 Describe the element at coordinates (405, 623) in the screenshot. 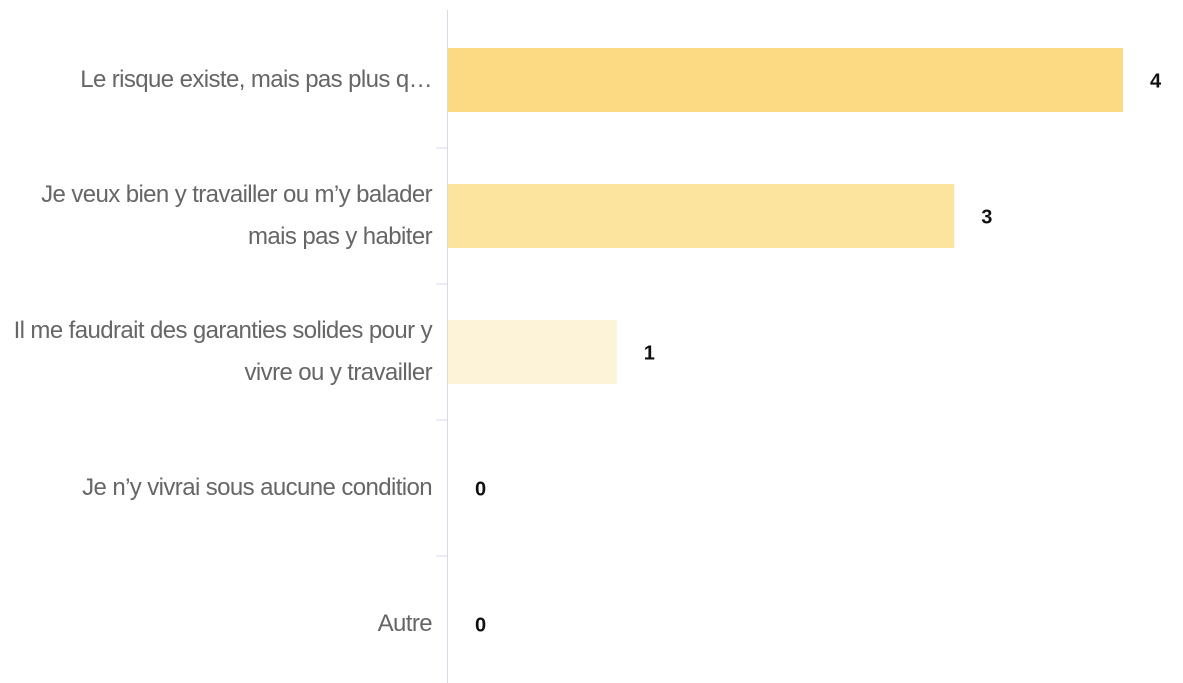

I see `category-label: Autre` at that location.